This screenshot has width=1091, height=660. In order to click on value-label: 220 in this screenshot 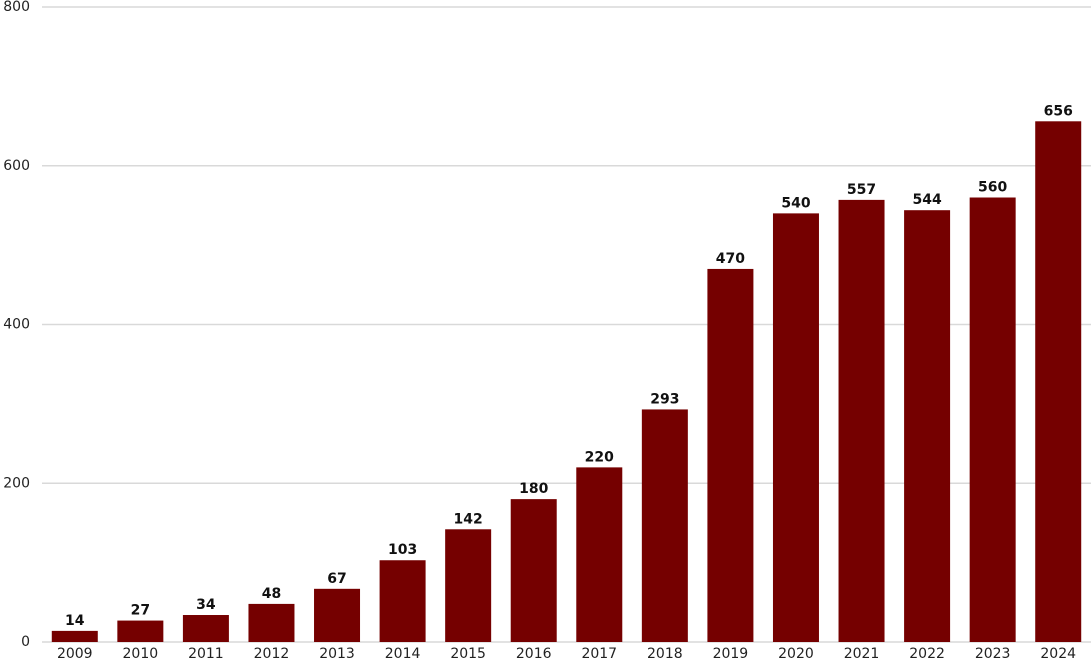, I will do `click(599, 457)`.